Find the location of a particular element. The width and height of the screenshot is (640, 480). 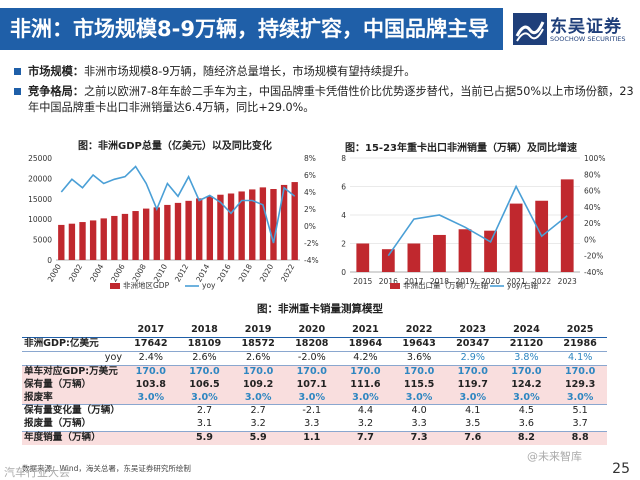

table-cell: 103.8 is located at coordinates (151, 385).